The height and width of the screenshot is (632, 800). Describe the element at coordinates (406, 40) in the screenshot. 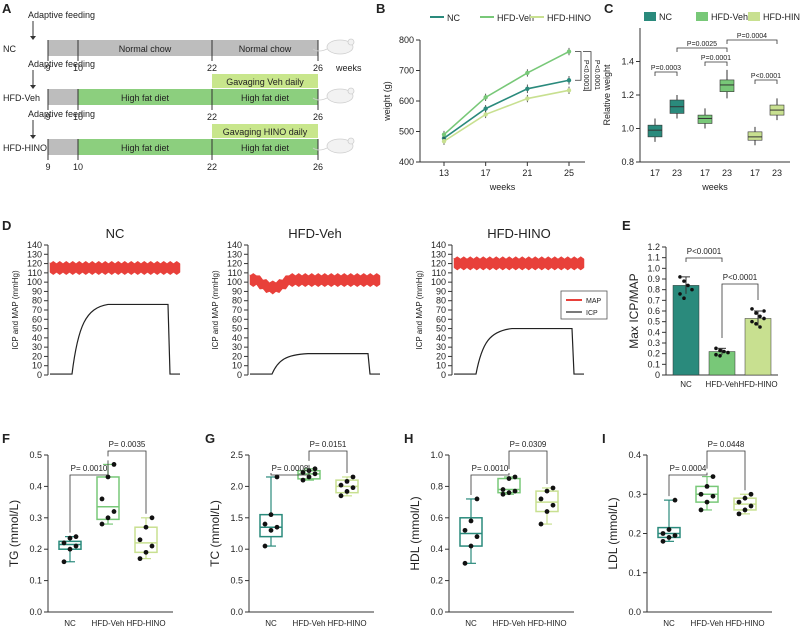

I see `y-tick-label: 800` at that location.